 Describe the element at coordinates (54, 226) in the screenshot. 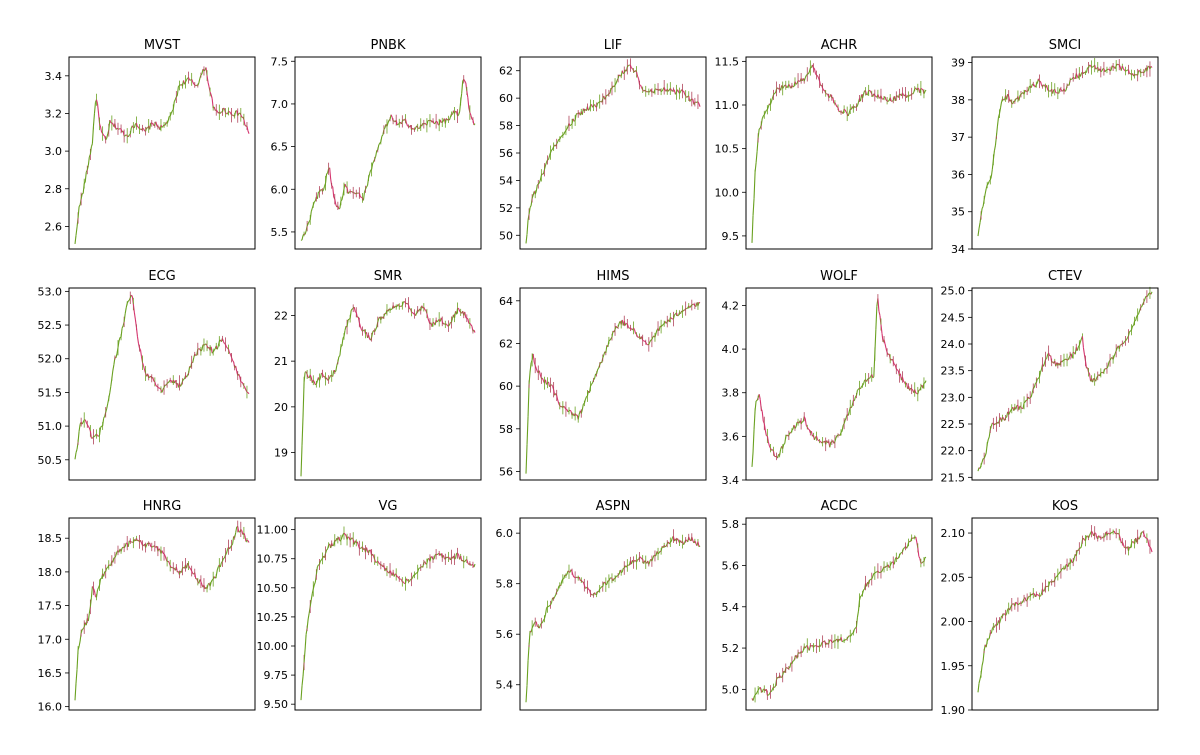

I see `y-tick-label: 2.6` at that location.